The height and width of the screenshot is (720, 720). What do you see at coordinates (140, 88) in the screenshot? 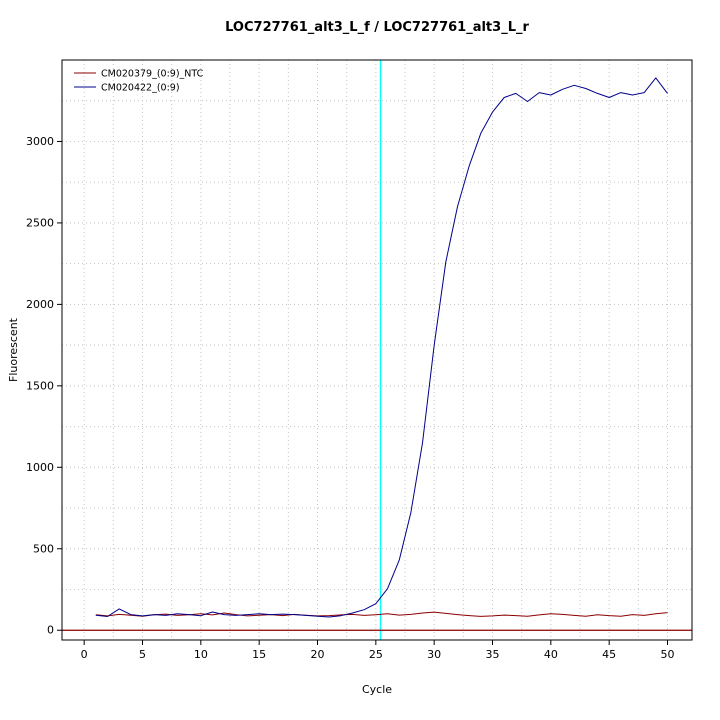
I see `legend-label-sample: CM020422_(0:9)` at bounding box center [140, 88].